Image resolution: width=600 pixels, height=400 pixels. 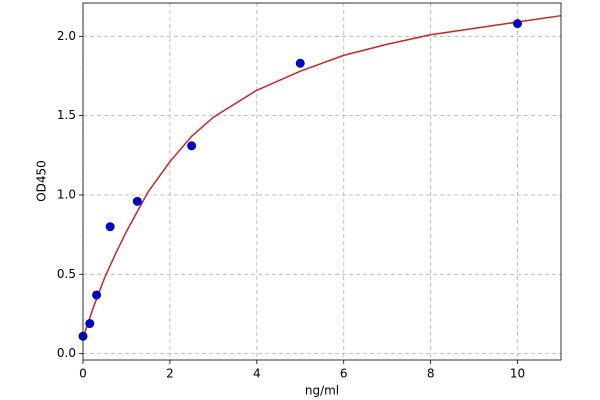 I want to click on x-axis-label: ng/ml, so click(x=322, y=391).